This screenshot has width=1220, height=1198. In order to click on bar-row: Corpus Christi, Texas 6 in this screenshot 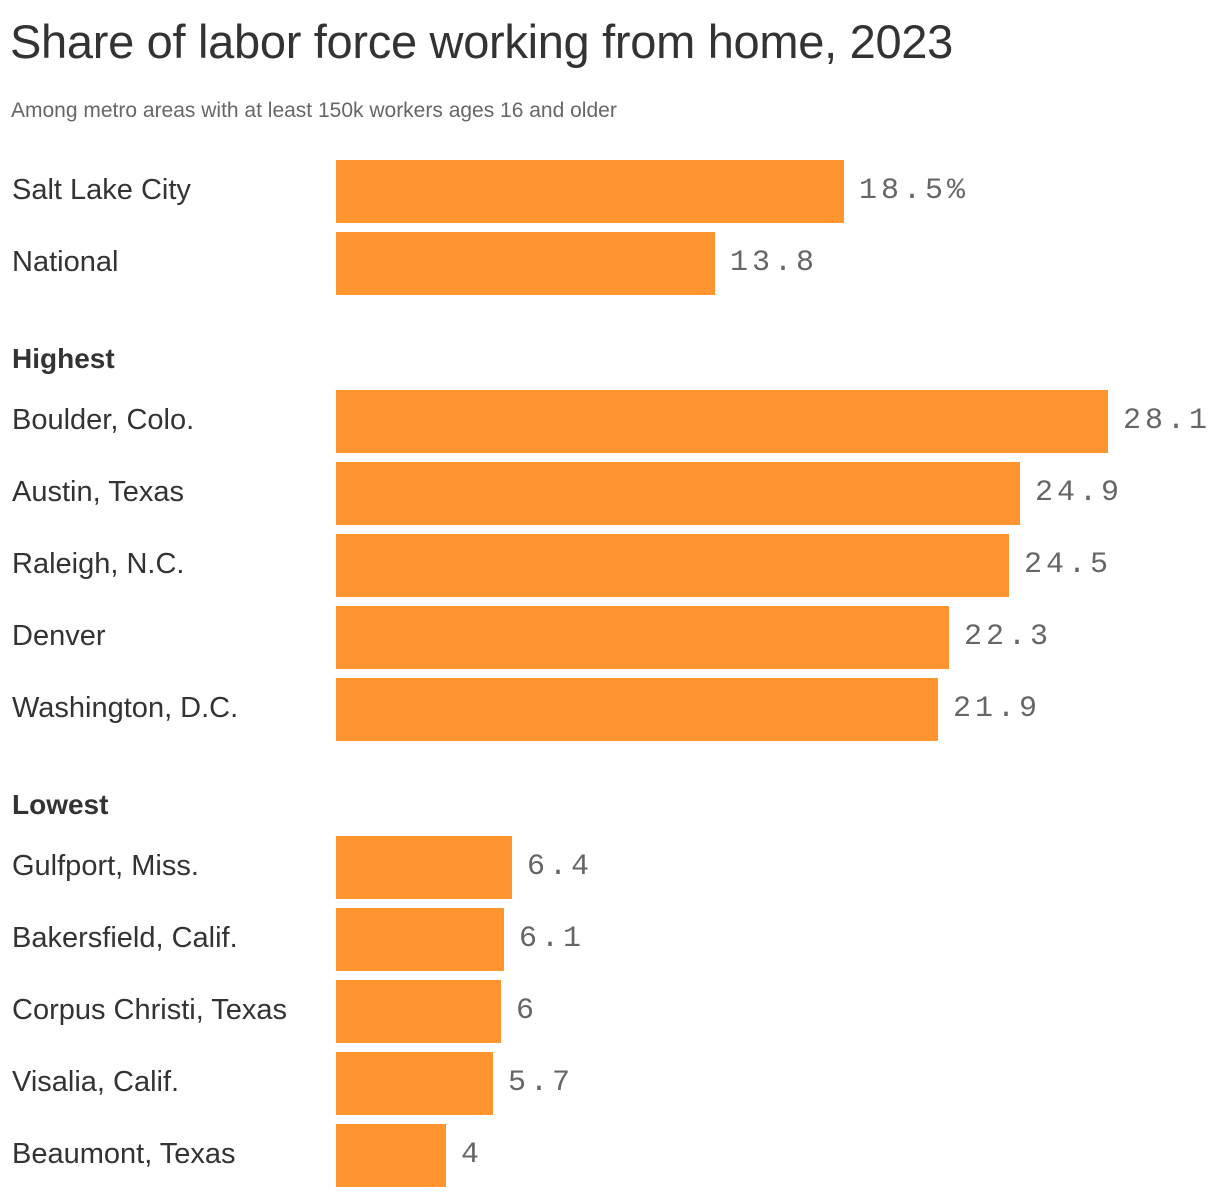, I will do `click(610, 1011)`.